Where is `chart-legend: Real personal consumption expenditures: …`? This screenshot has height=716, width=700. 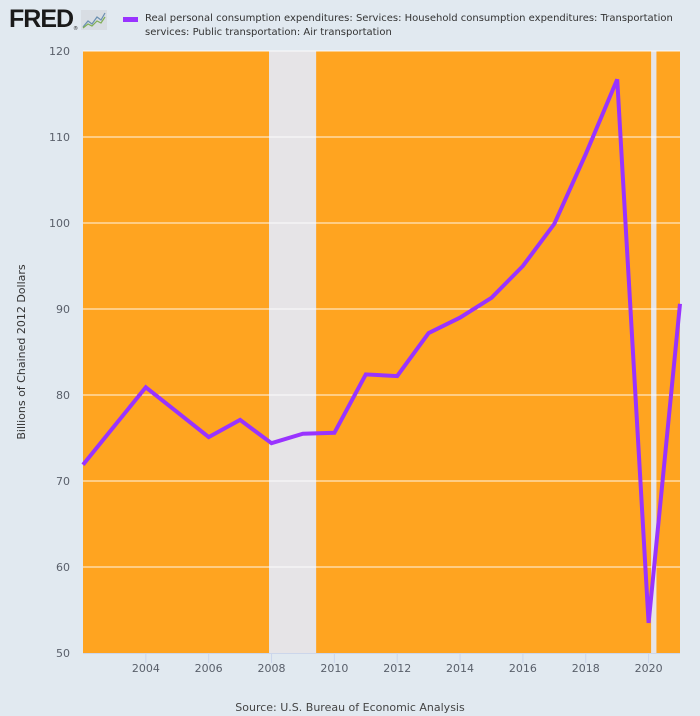
chart-legend: Real personal consumption expenditures: … is located at coordinates (411, 26).